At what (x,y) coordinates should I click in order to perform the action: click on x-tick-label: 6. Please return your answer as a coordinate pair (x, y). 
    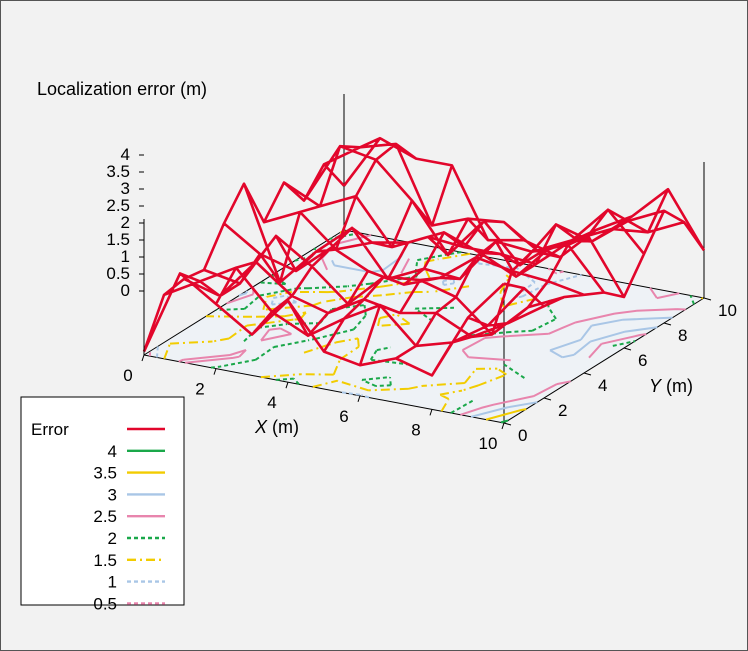
    Looking at the image, I should click on (343, 416).